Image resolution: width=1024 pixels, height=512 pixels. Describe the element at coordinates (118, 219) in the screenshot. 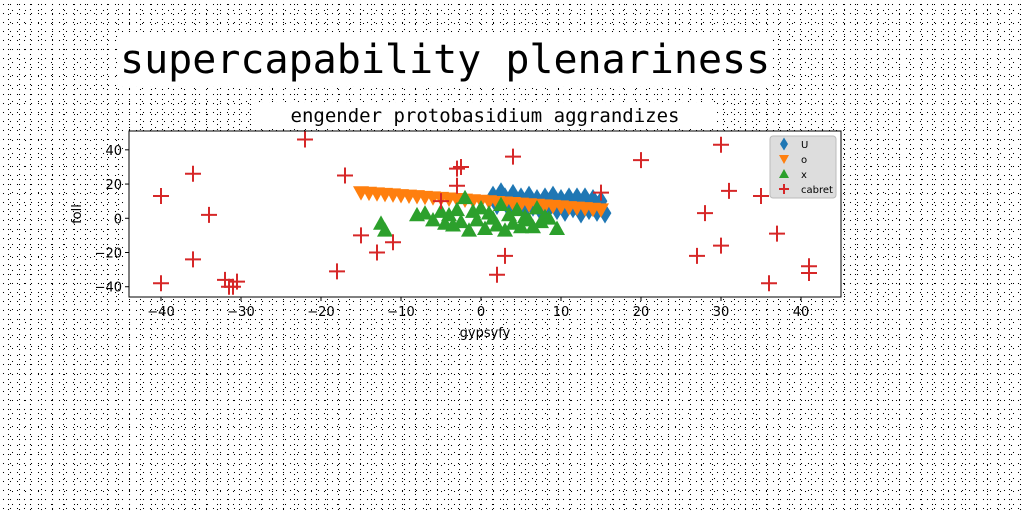

I see `y-tick-label: 0` at that location.